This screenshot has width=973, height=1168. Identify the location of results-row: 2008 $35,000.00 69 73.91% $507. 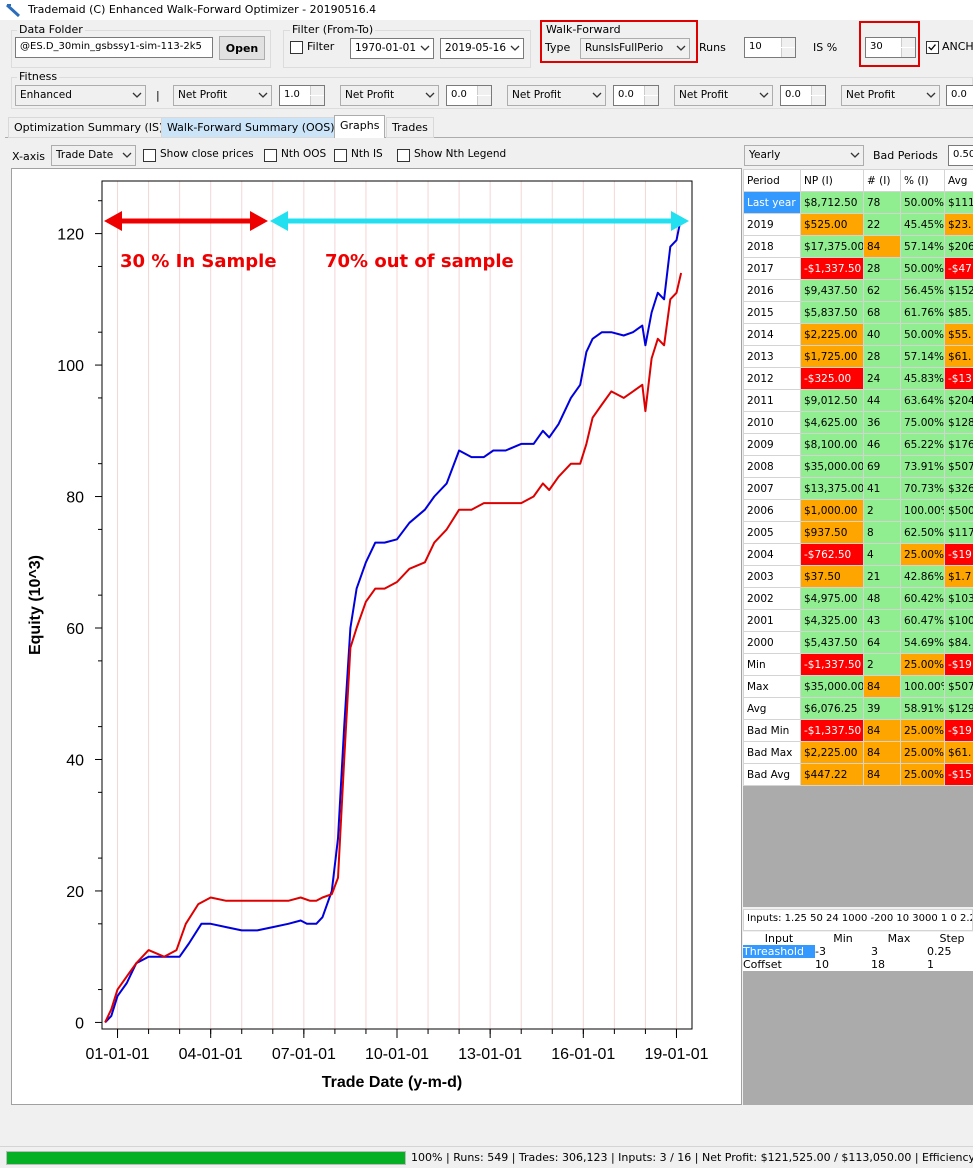
(858, 466).